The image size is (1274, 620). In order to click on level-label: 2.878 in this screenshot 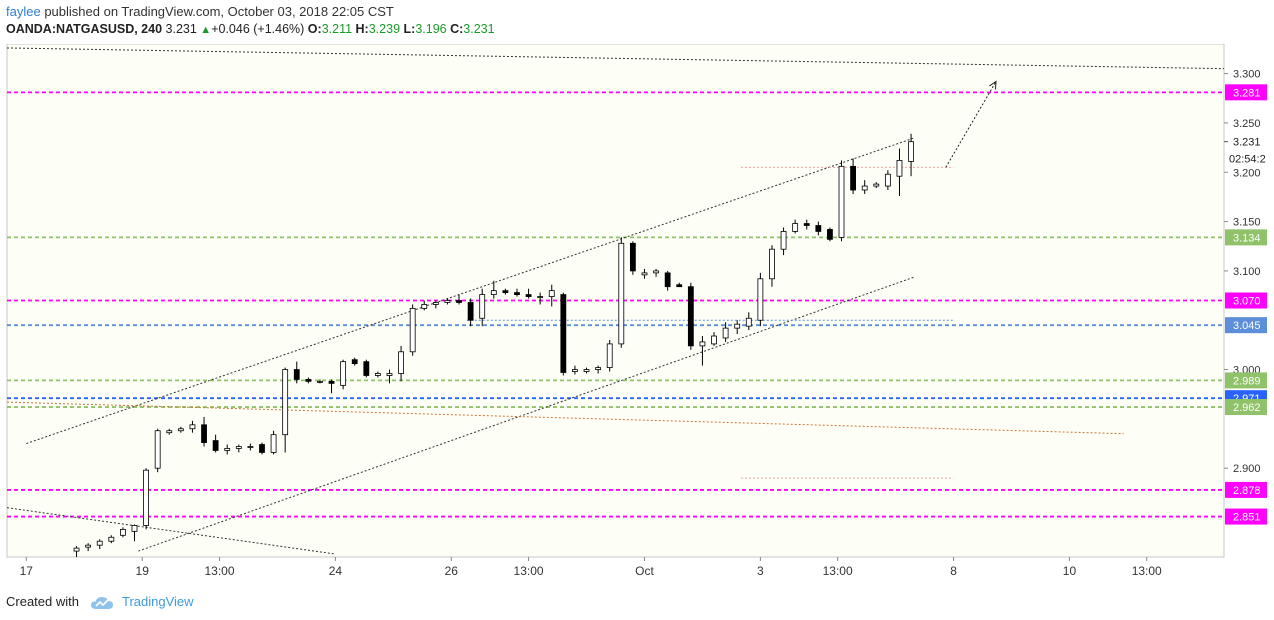, I will do `click(1247, 491)`.